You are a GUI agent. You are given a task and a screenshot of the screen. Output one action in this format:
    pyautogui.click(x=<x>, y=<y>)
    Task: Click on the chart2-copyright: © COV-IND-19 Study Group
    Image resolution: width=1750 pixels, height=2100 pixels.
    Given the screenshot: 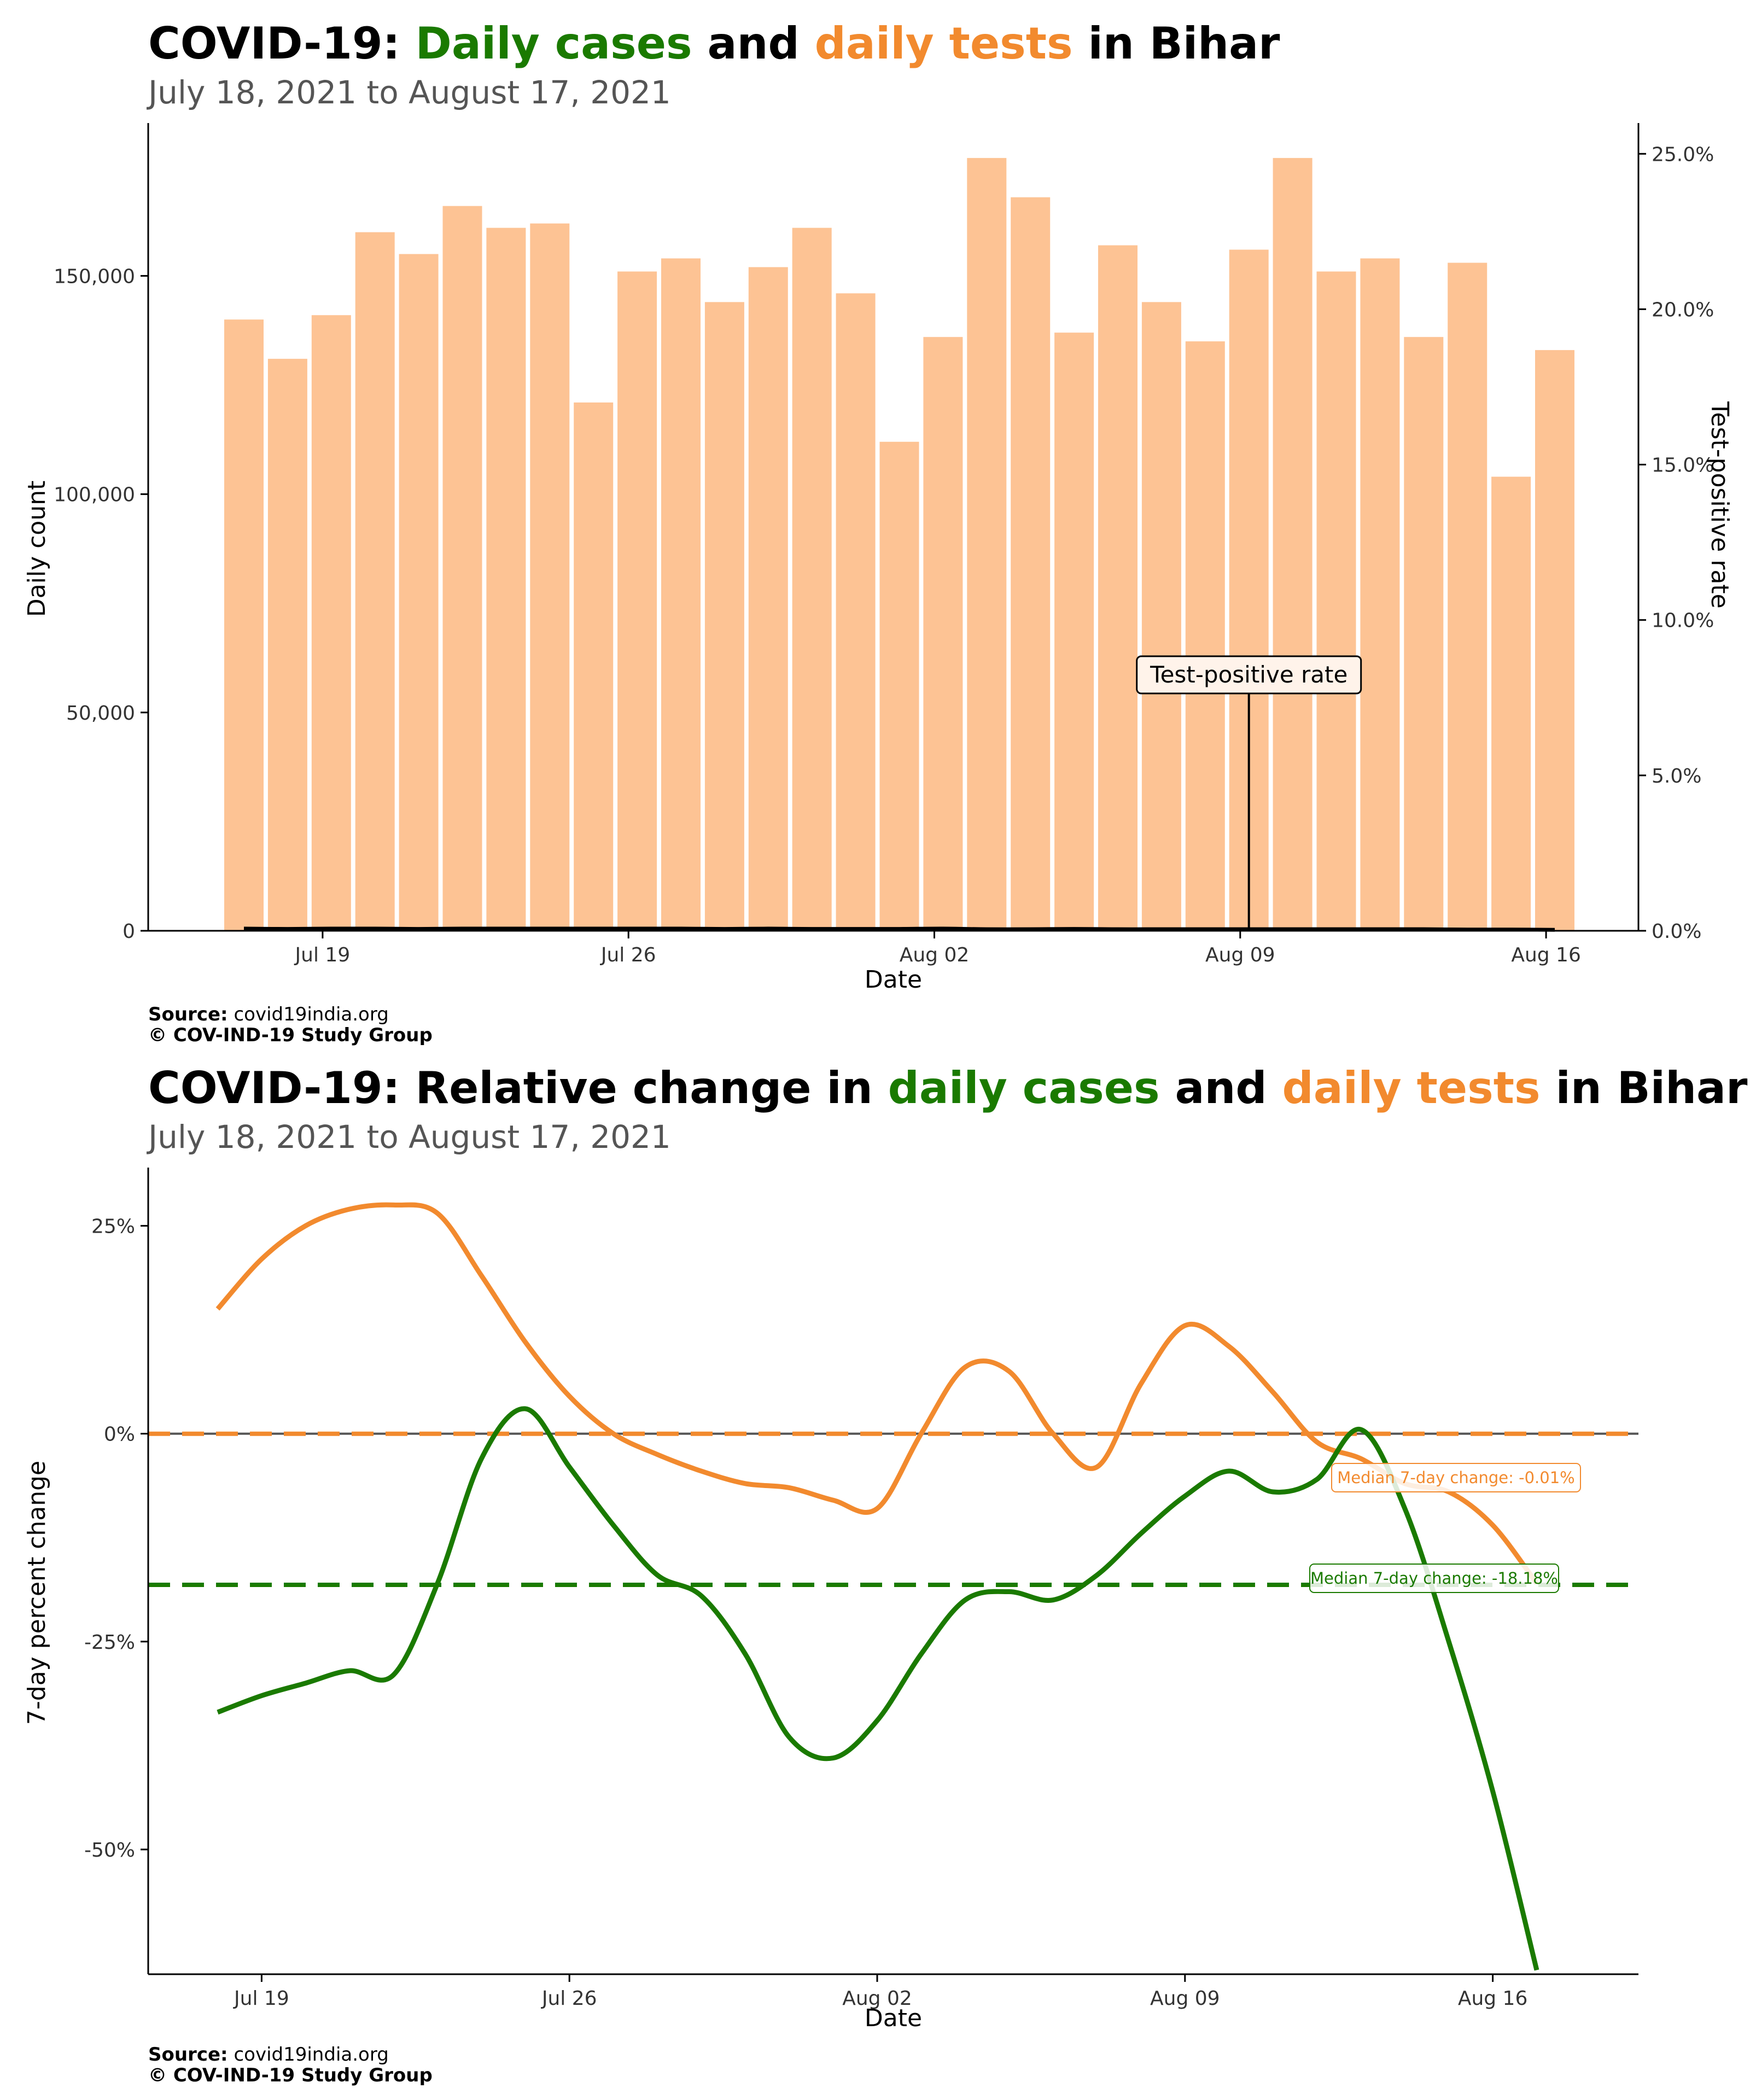 What is the action you would take?
    pyautogui.click(x=290, y=2075)
    